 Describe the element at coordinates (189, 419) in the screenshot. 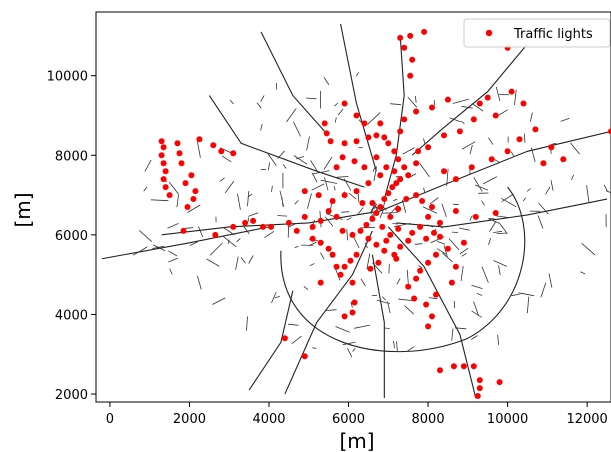

I see `x-tick-label: 2000` at that location.